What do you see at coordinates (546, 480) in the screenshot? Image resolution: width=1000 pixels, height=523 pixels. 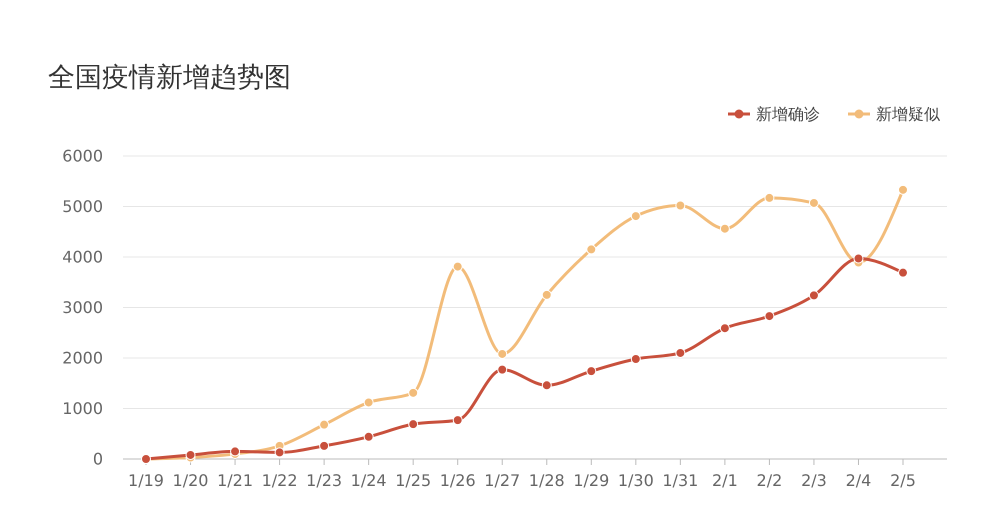 I see `x-tick-label: 1/28` at bounding box center [546, 480].